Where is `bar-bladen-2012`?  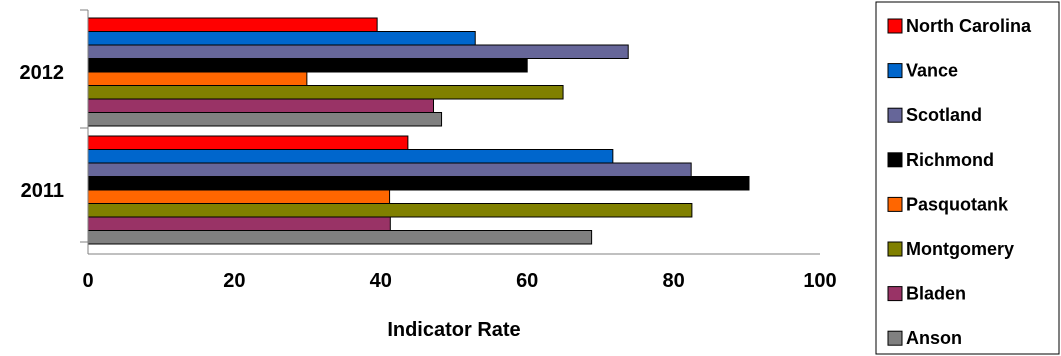
bar-bladen-2012 is located at coordinates (261, 105).